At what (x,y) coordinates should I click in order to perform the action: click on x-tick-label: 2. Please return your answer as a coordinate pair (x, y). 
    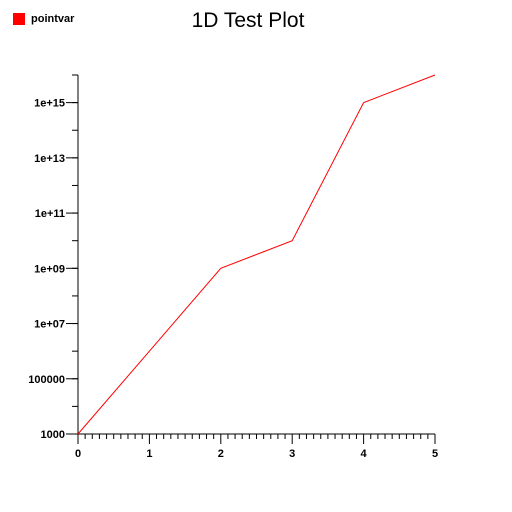
    Looking at the image, I should click on (221, 454).